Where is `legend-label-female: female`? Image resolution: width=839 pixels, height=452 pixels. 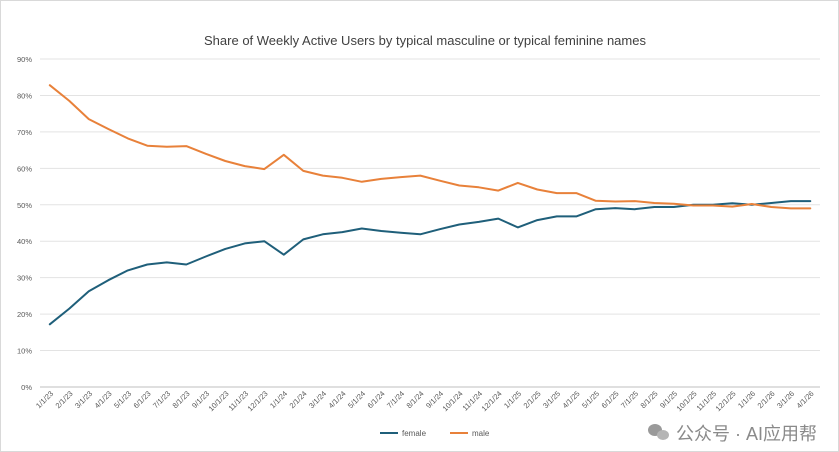 legend-label-female: female is located at coordinates (414, 433).